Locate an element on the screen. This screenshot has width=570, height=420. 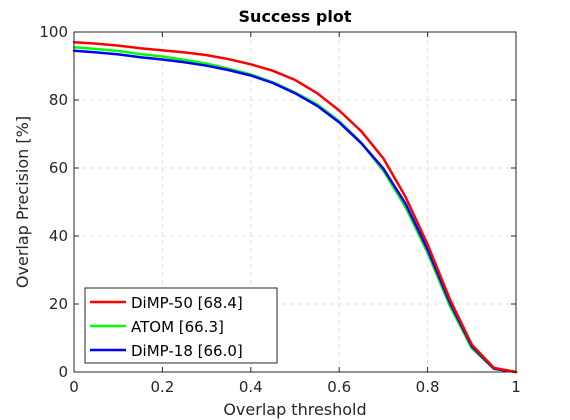
y-tick-label: 40 is located at coordinates (58, 236).